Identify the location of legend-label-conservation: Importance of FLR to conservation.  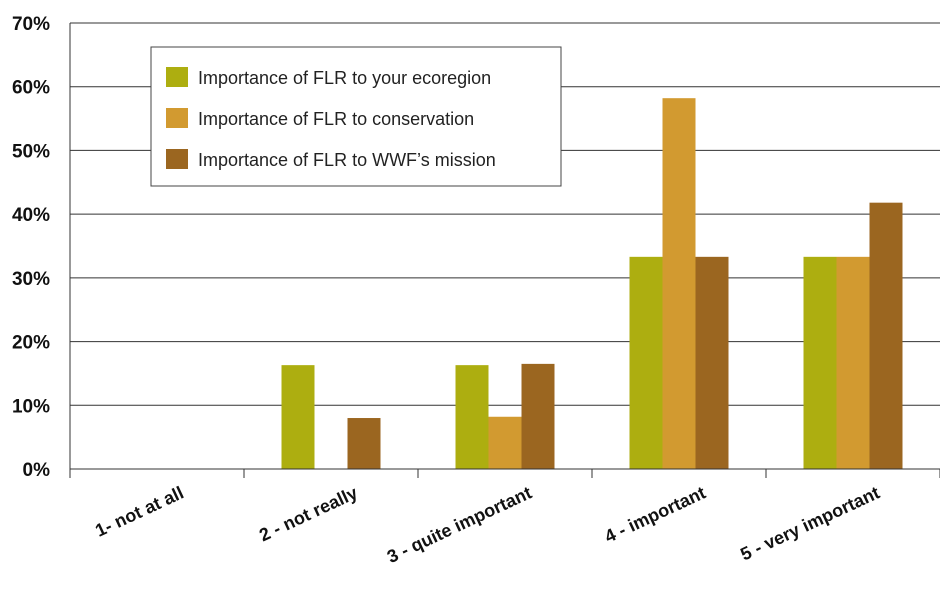
(336, 119).